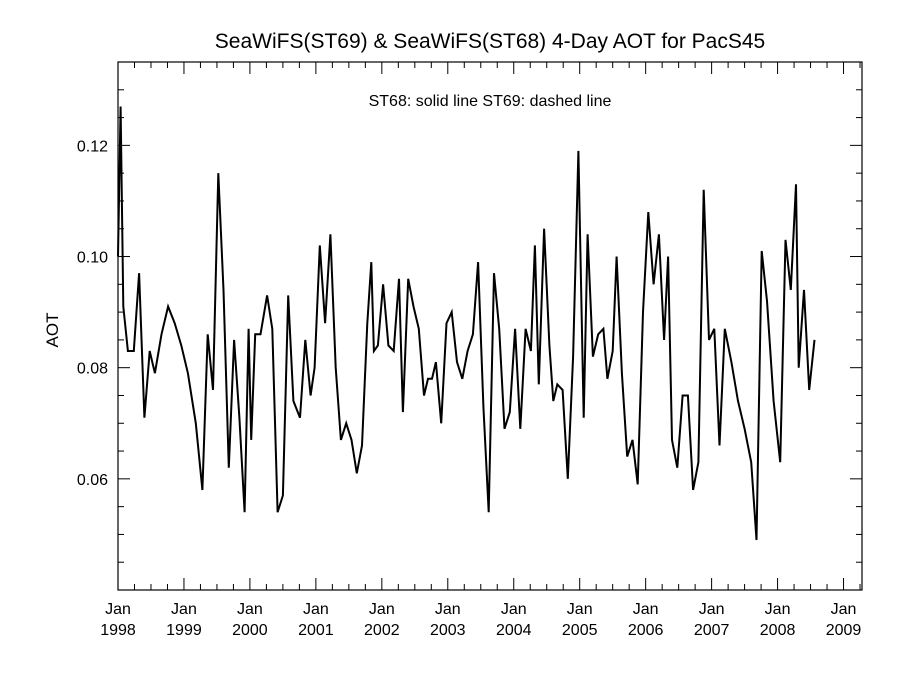 Image resolution: width=900 pixels, height=675 pixels. Describe the element at coordinates (490, 101) in the screenshot. I see `series-annotation: ST68: solid line ST69: dashed line` at that location.